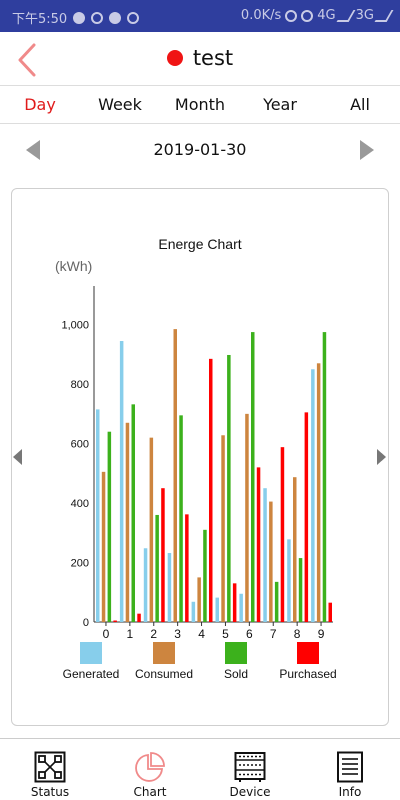 The image size is (400, 800). What do you see at coordinates (346, 15) in the screenshot?
I see `cell-signal-icon` at bounding box center [346, 15].